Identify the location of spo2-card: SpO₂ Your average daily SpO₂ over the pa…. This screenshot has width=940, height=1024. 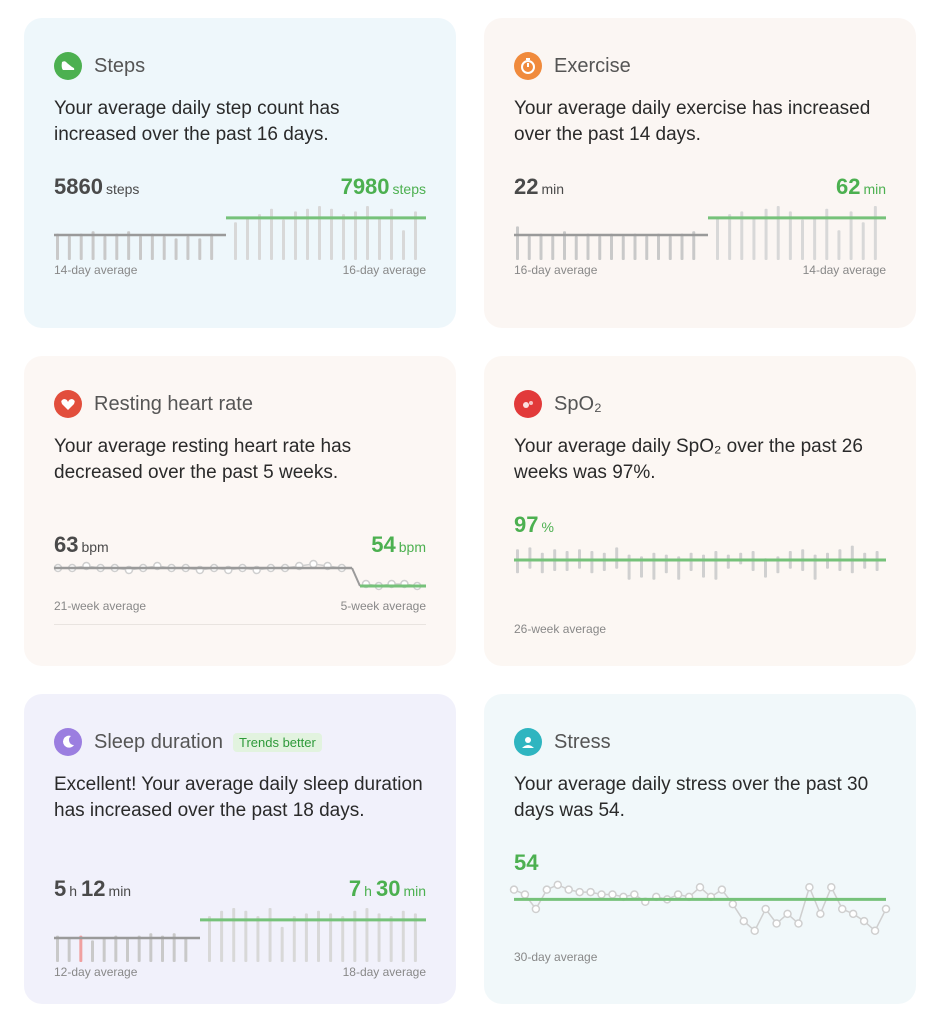
(700, 511).